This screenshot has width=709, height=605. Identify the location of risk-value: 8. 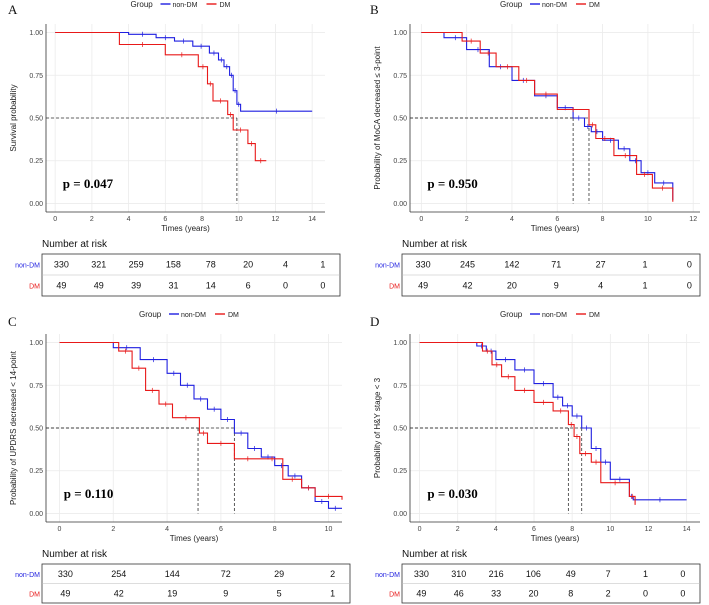
(570, 593).